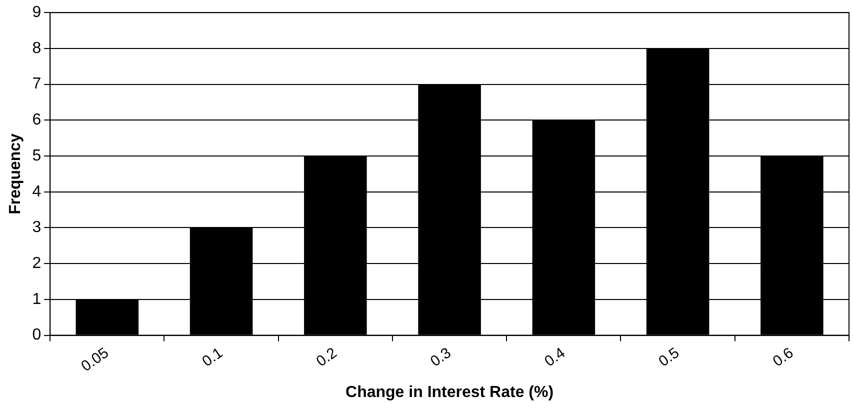  Describe the element at coordinates (37, 48) in the screenshot. I see `y-tick-label: 8` at that location.